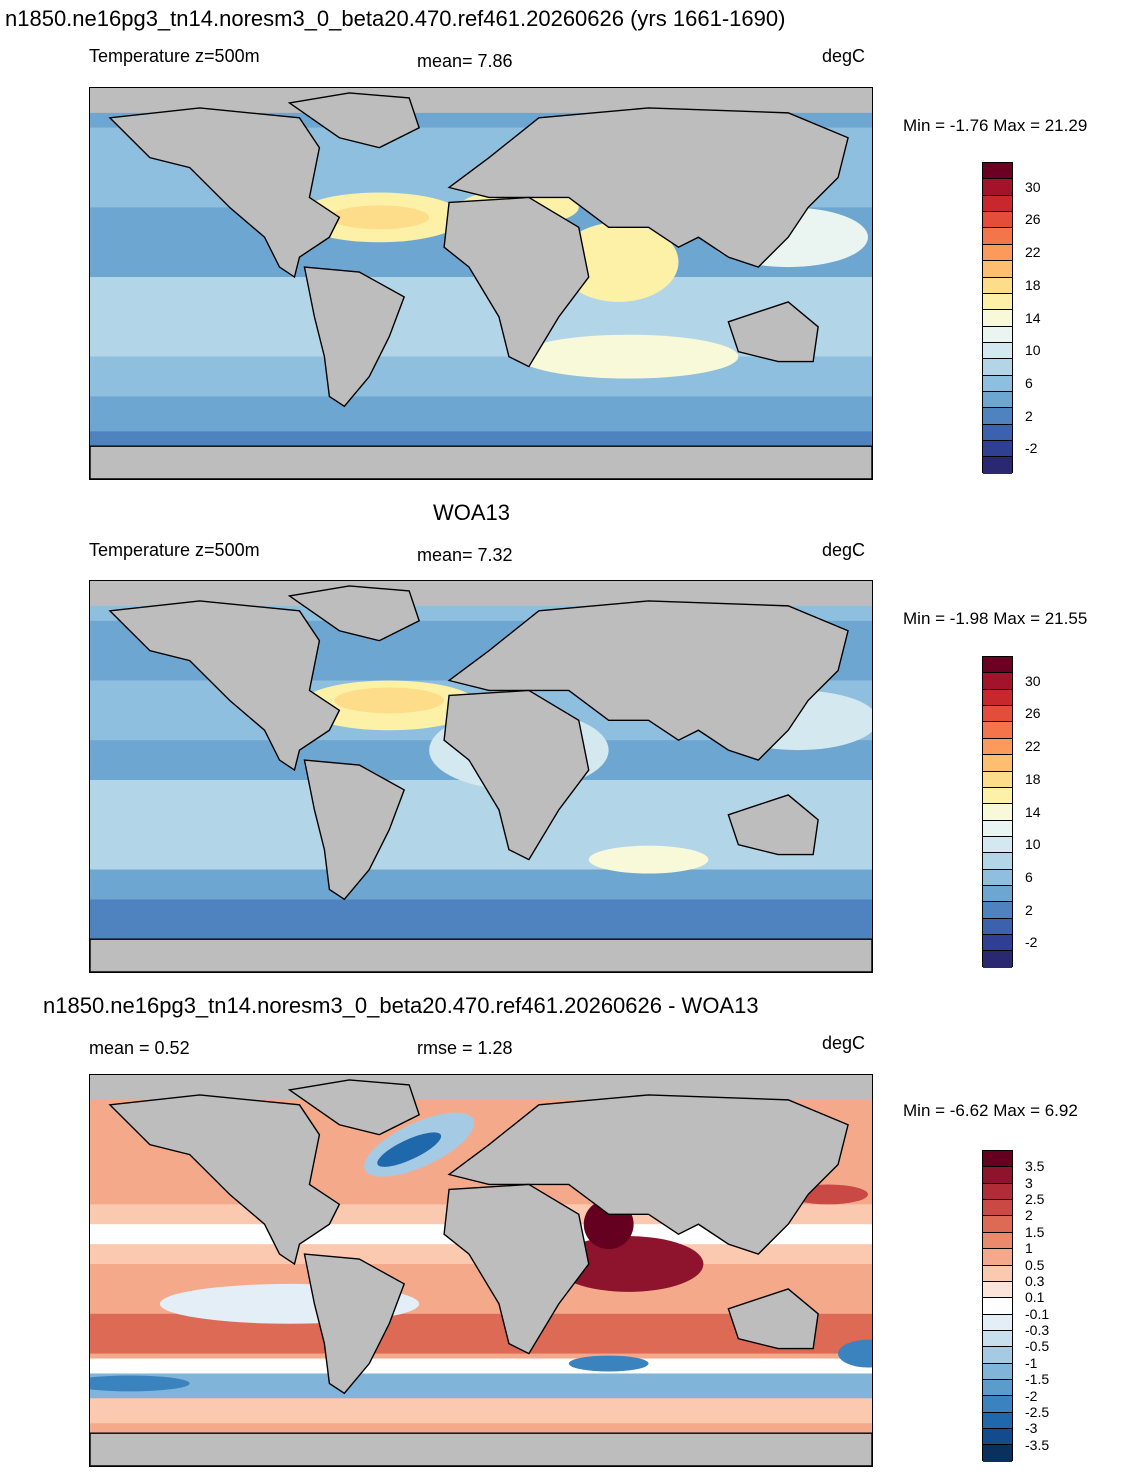  I want to click on colorbar-tick-label: -3.5, so click(1037, 1444).